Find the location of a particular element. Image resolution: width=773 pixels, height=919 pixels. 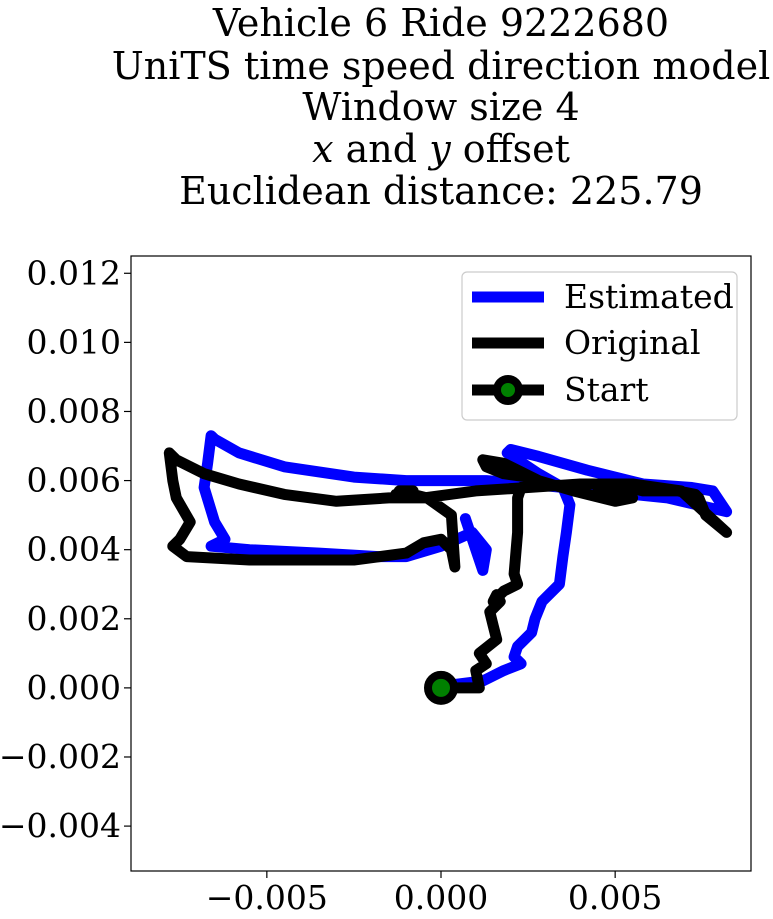

y-tick-label: 0.000 is located at coordinates (74, 687).